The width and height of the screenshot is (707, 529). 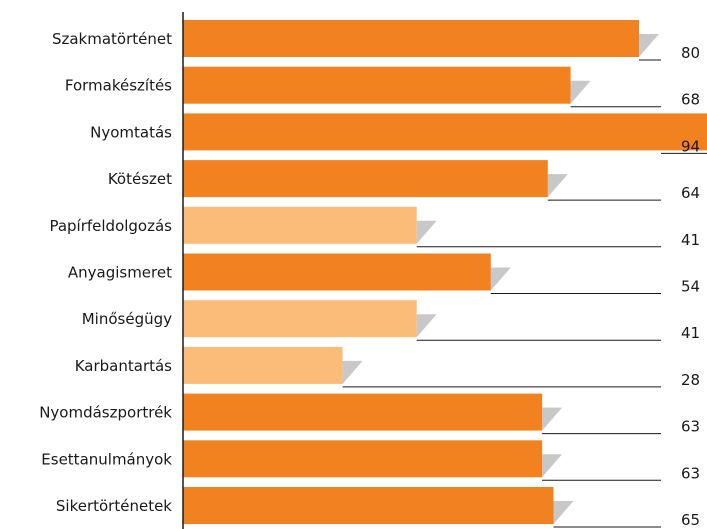 I want to click on value-label: 64, so click(x=690, y=193).